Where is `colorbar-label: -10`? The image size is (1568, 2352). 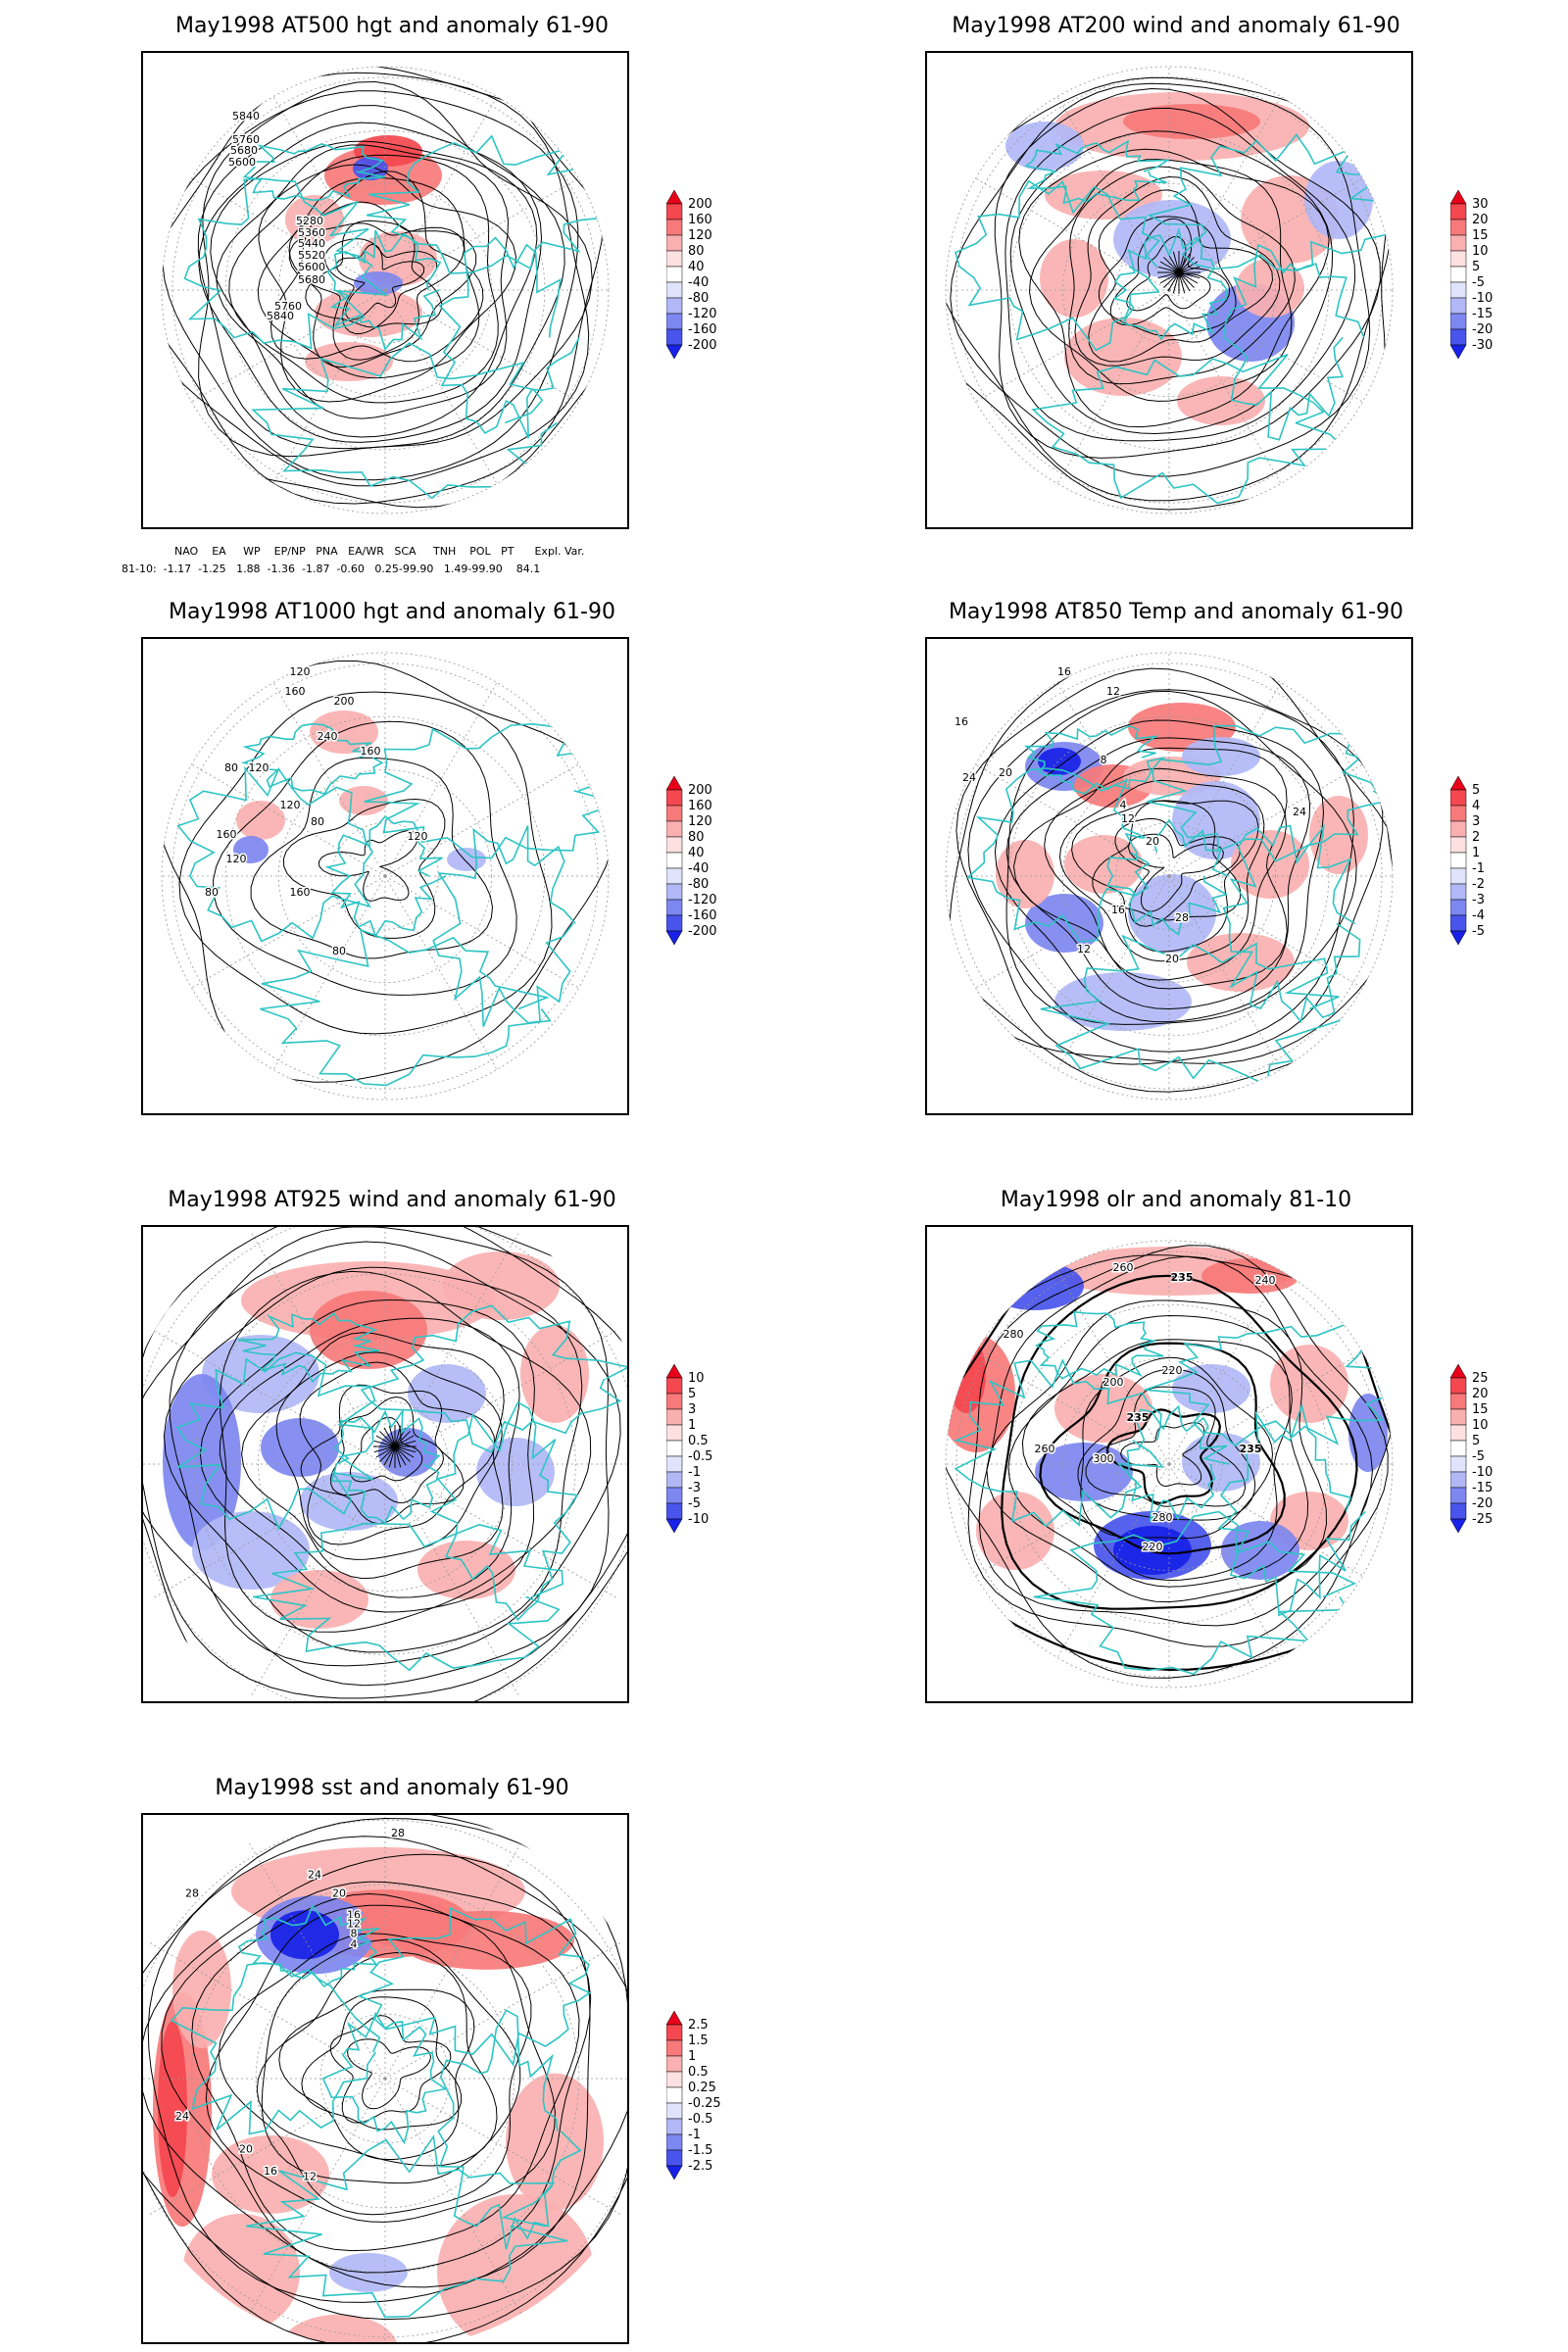
colorbar-label: -10 is located at coordinates (1482, 1472).